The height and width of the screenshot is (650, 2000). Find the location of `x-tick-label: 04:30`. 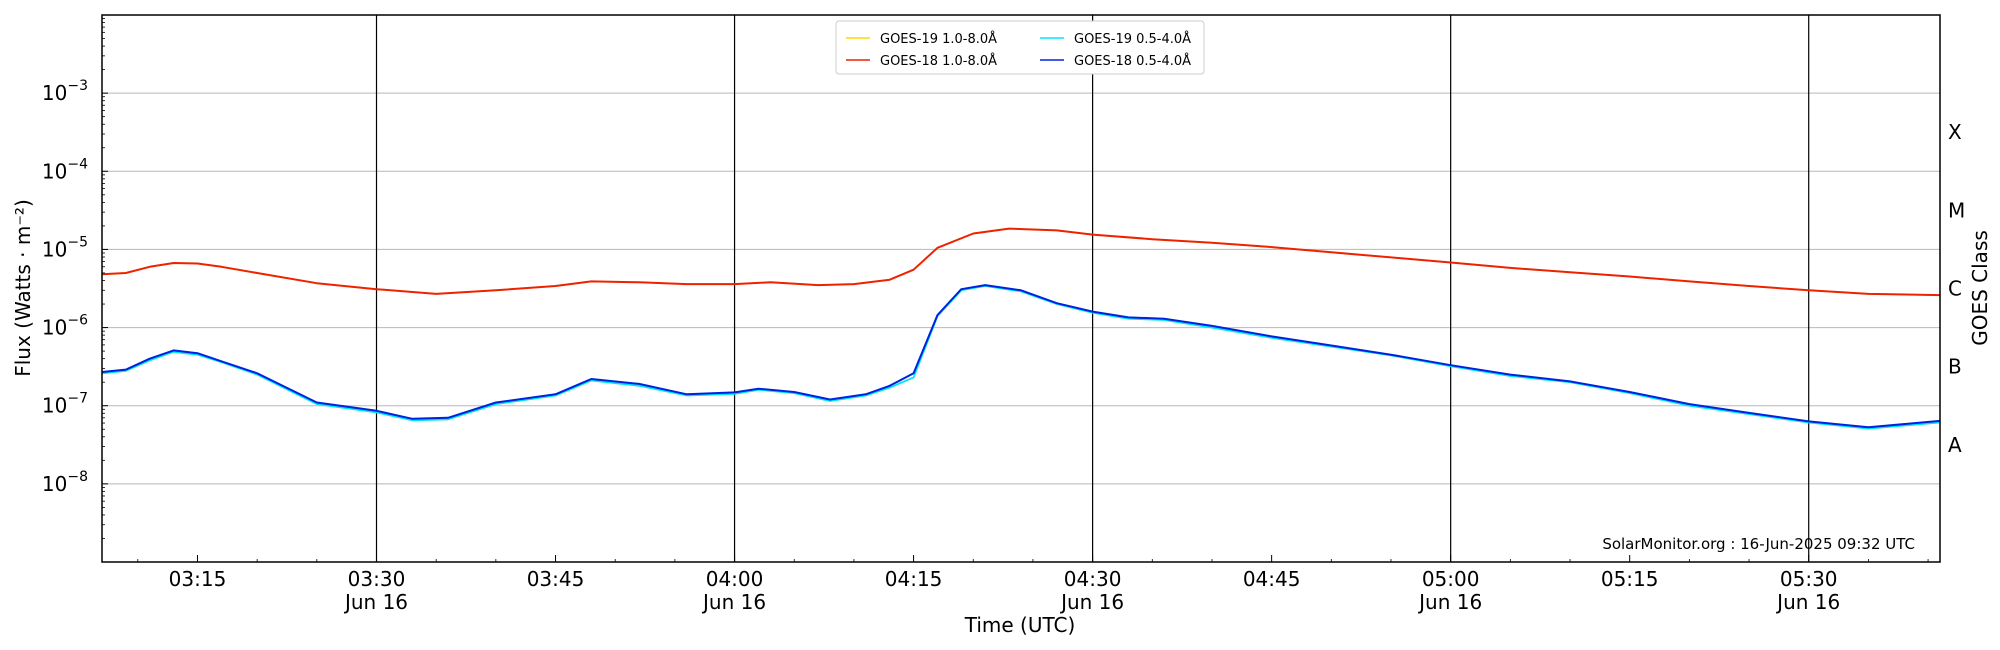

x-tick-label: 04:30 is located at coordinates (1093, 579).